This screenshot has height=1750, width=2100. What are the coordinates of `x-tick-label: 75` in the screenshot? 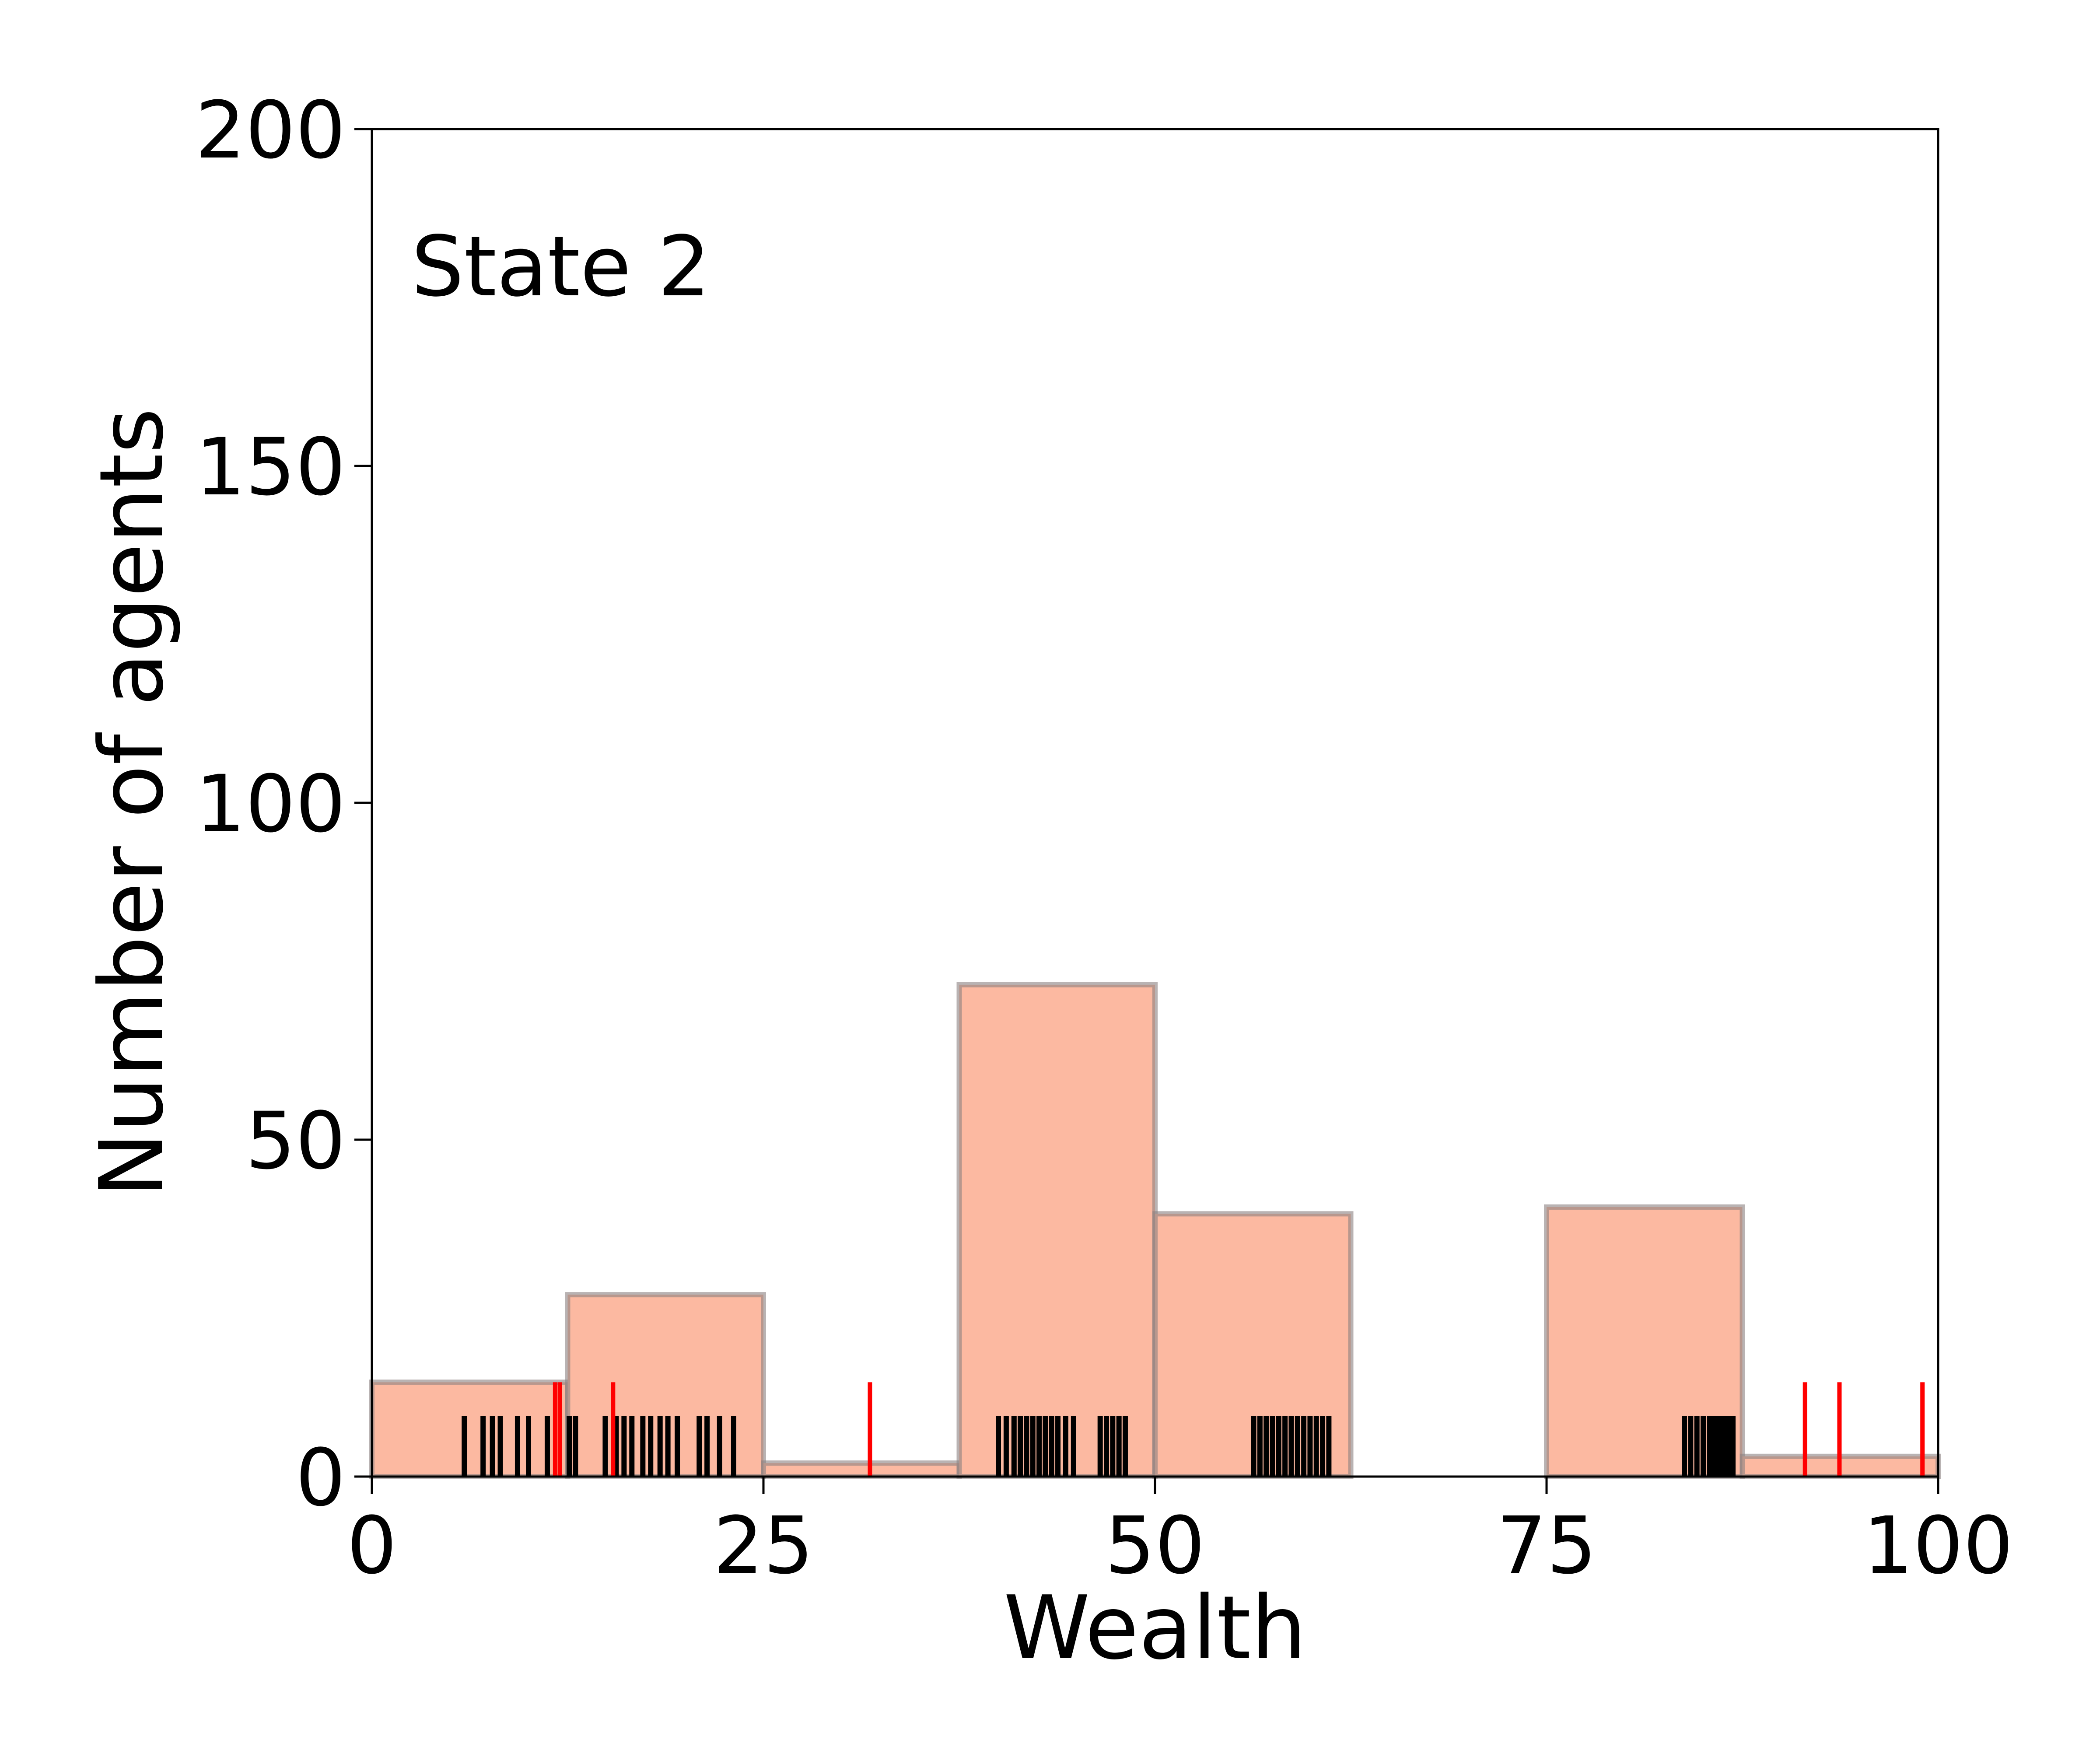 It's located at (1546, 1546).